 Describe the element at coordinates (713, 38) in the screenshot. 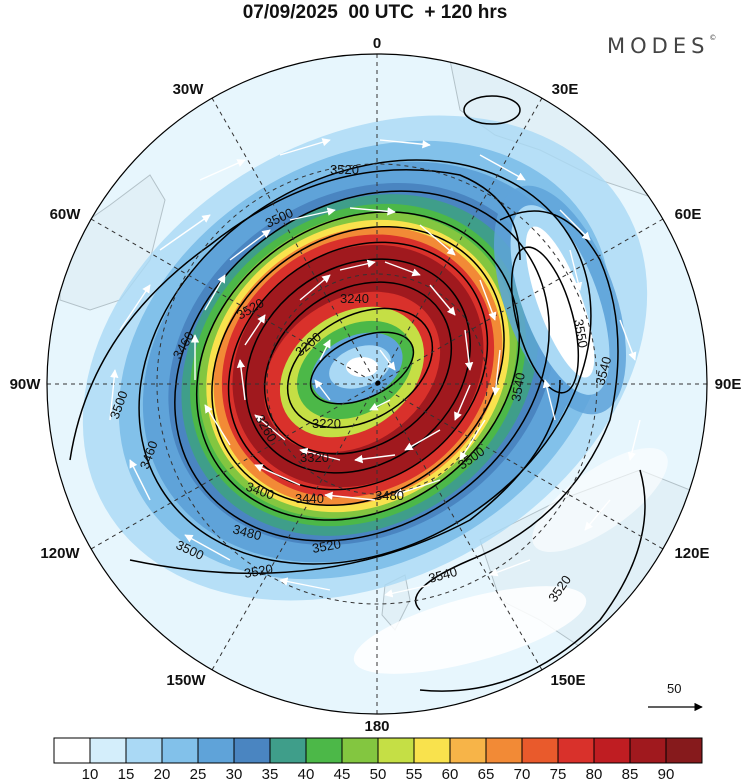

I see `copyright-mark: ©` at that location.